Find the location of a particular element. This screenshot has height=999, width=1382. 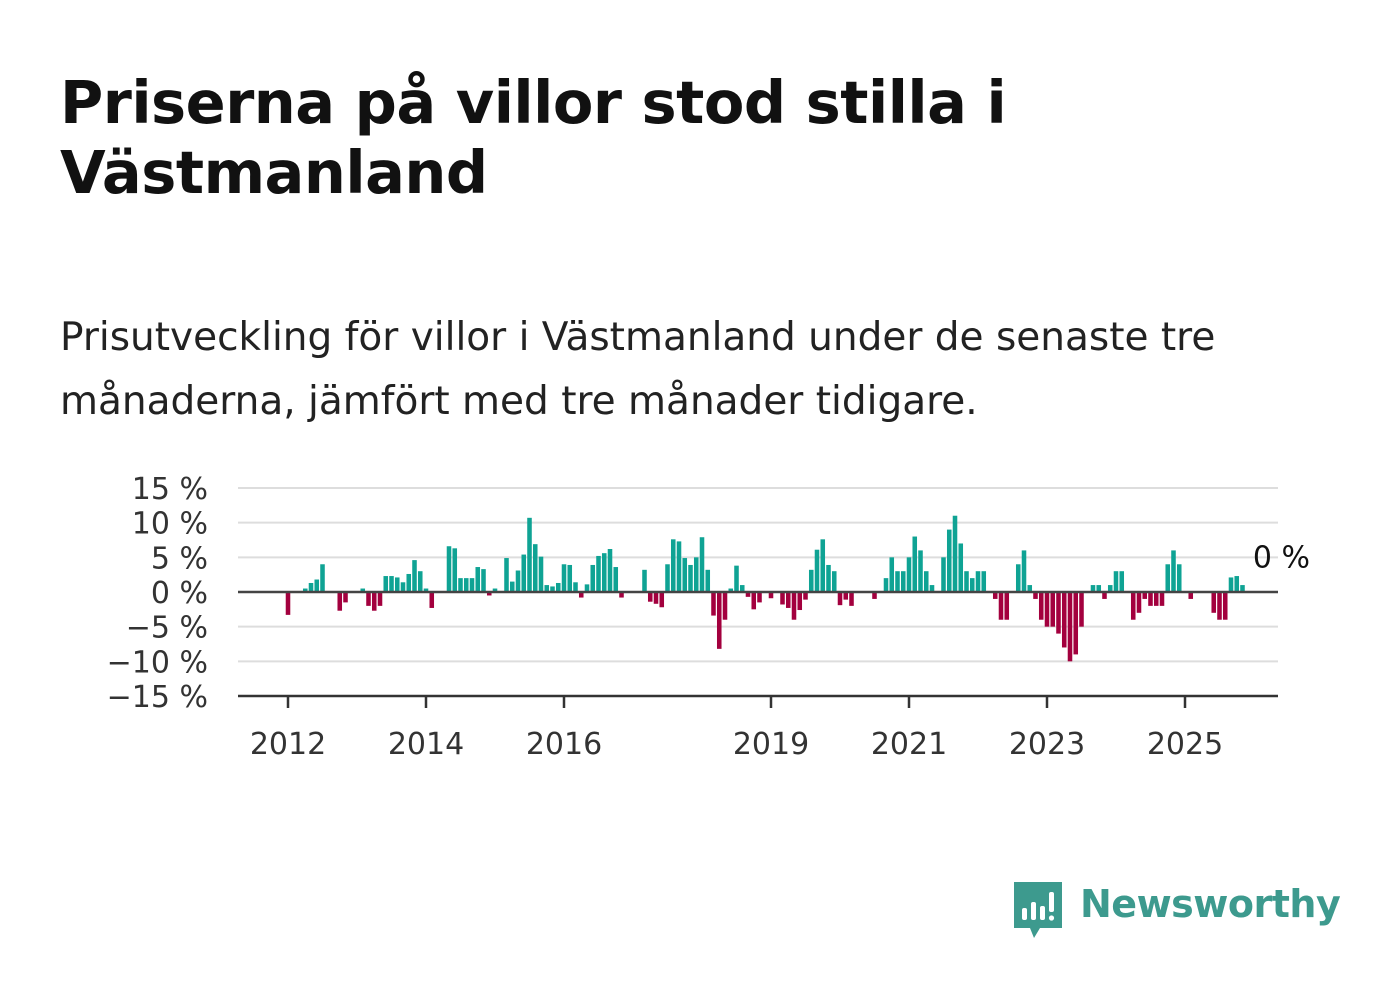

bars is located at coordinates (765, 588).